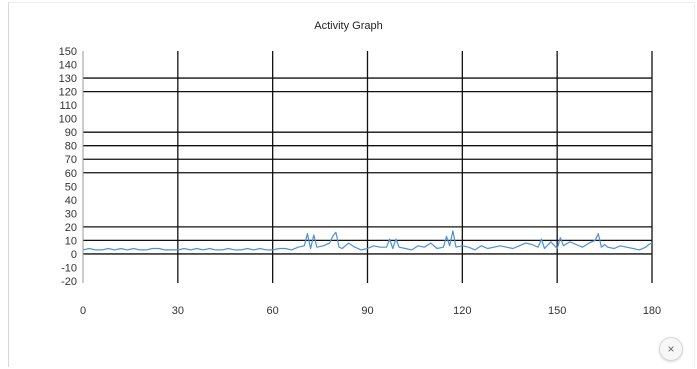 This screenshot has width=697, height=369. What do you see at coordinates (71, 241) in the screenshot?
I see `y-tick-label: 10` at bounding box center [71, 241].